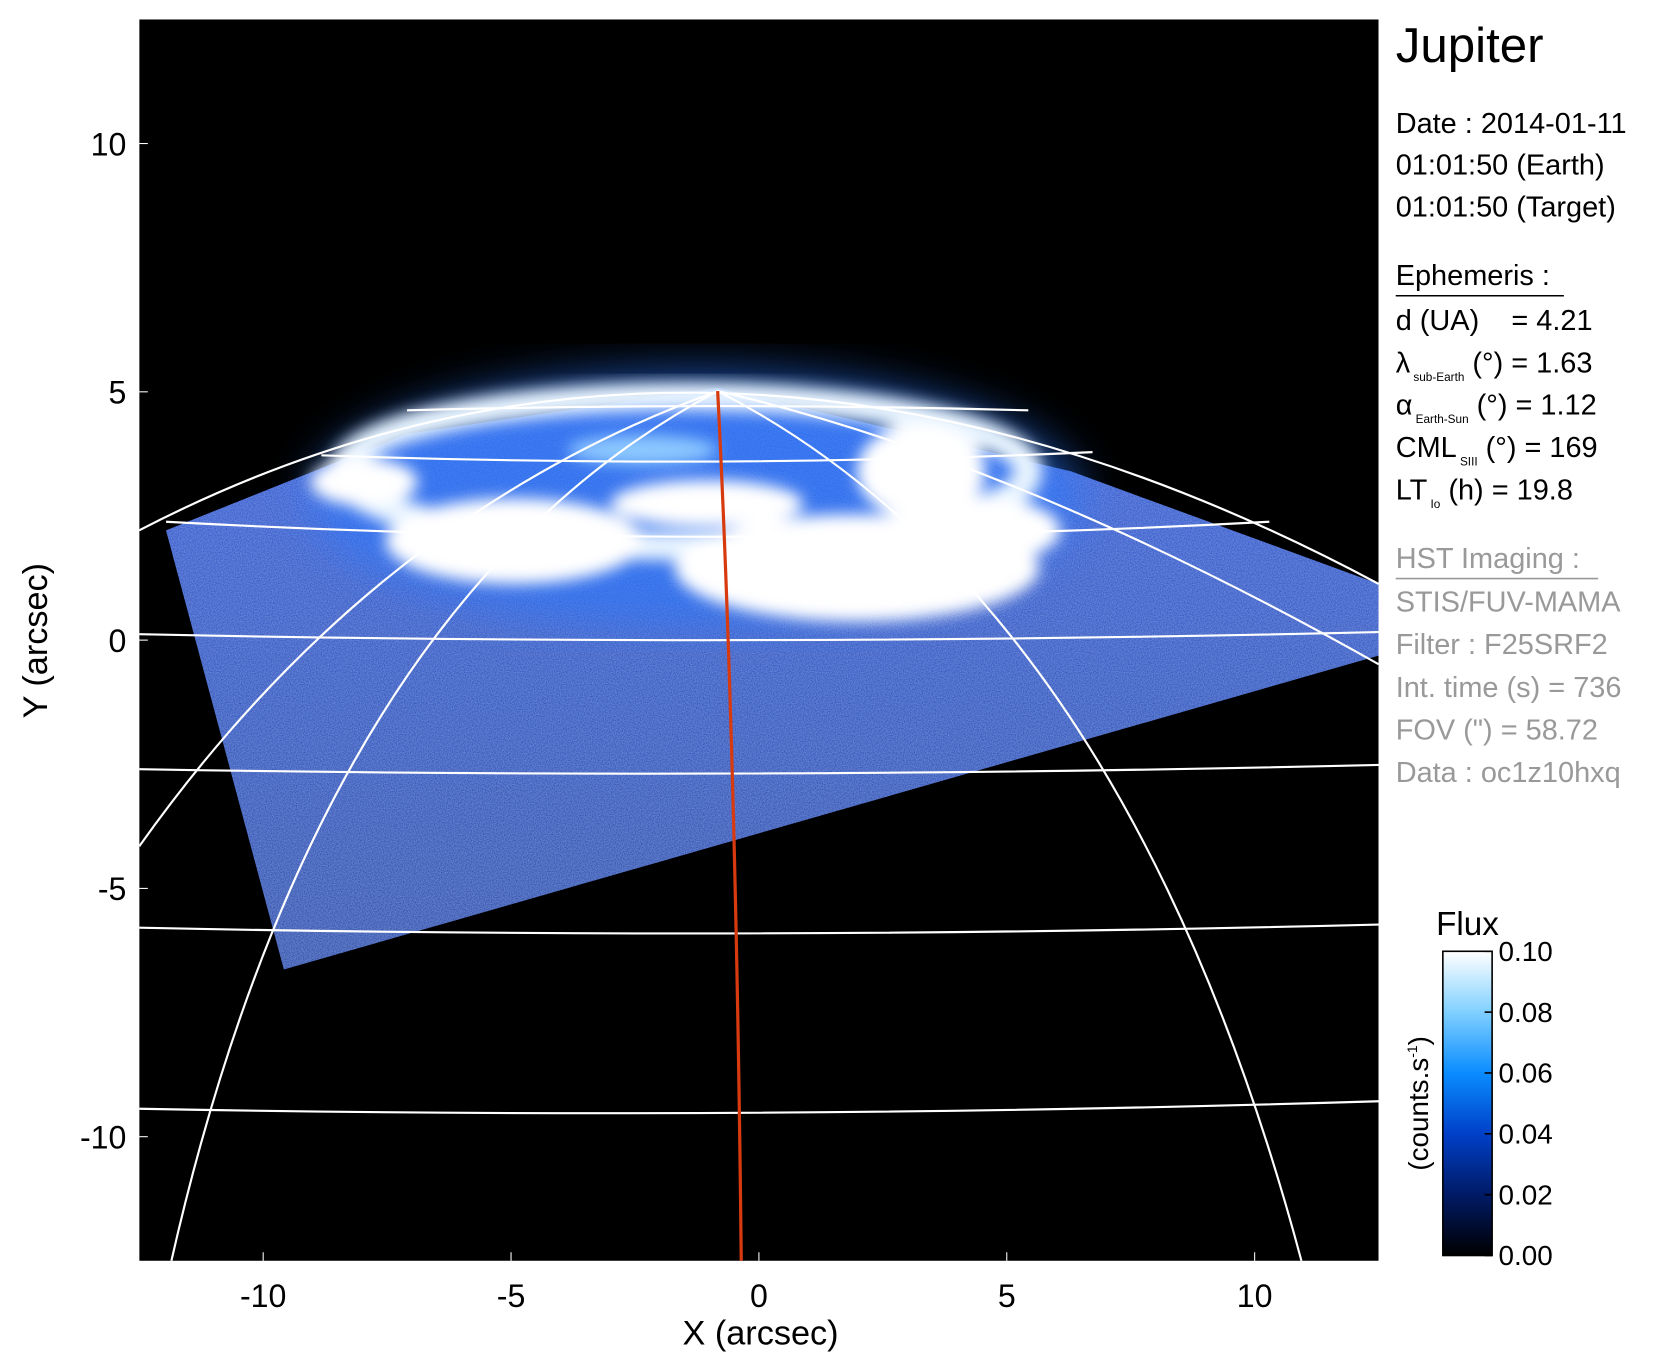  I want to click on y-tick-label: 0, so click(118, 641).